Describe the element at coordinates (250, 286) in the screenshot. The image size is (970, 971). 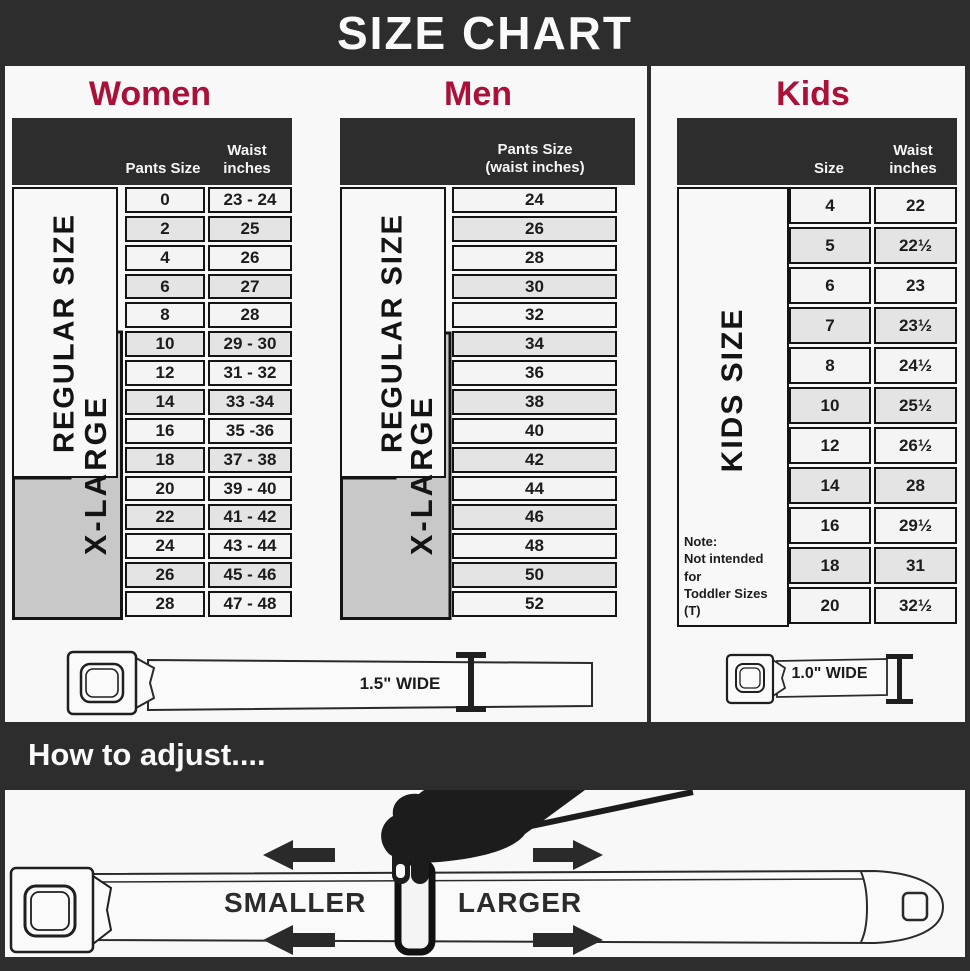
I see `waist-inches-cell: 27` at that location.